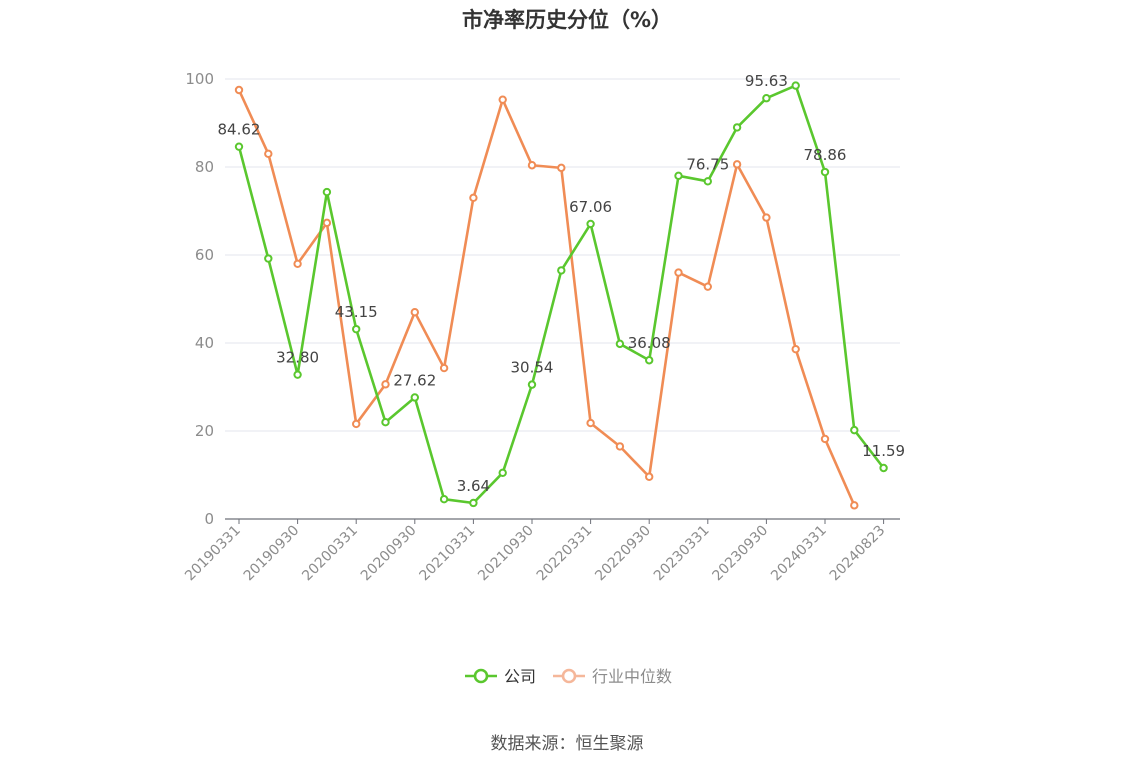 The width and height of the screenshot is (1134, 766). I want to click on data-label: 3.64, so click(473, 486).